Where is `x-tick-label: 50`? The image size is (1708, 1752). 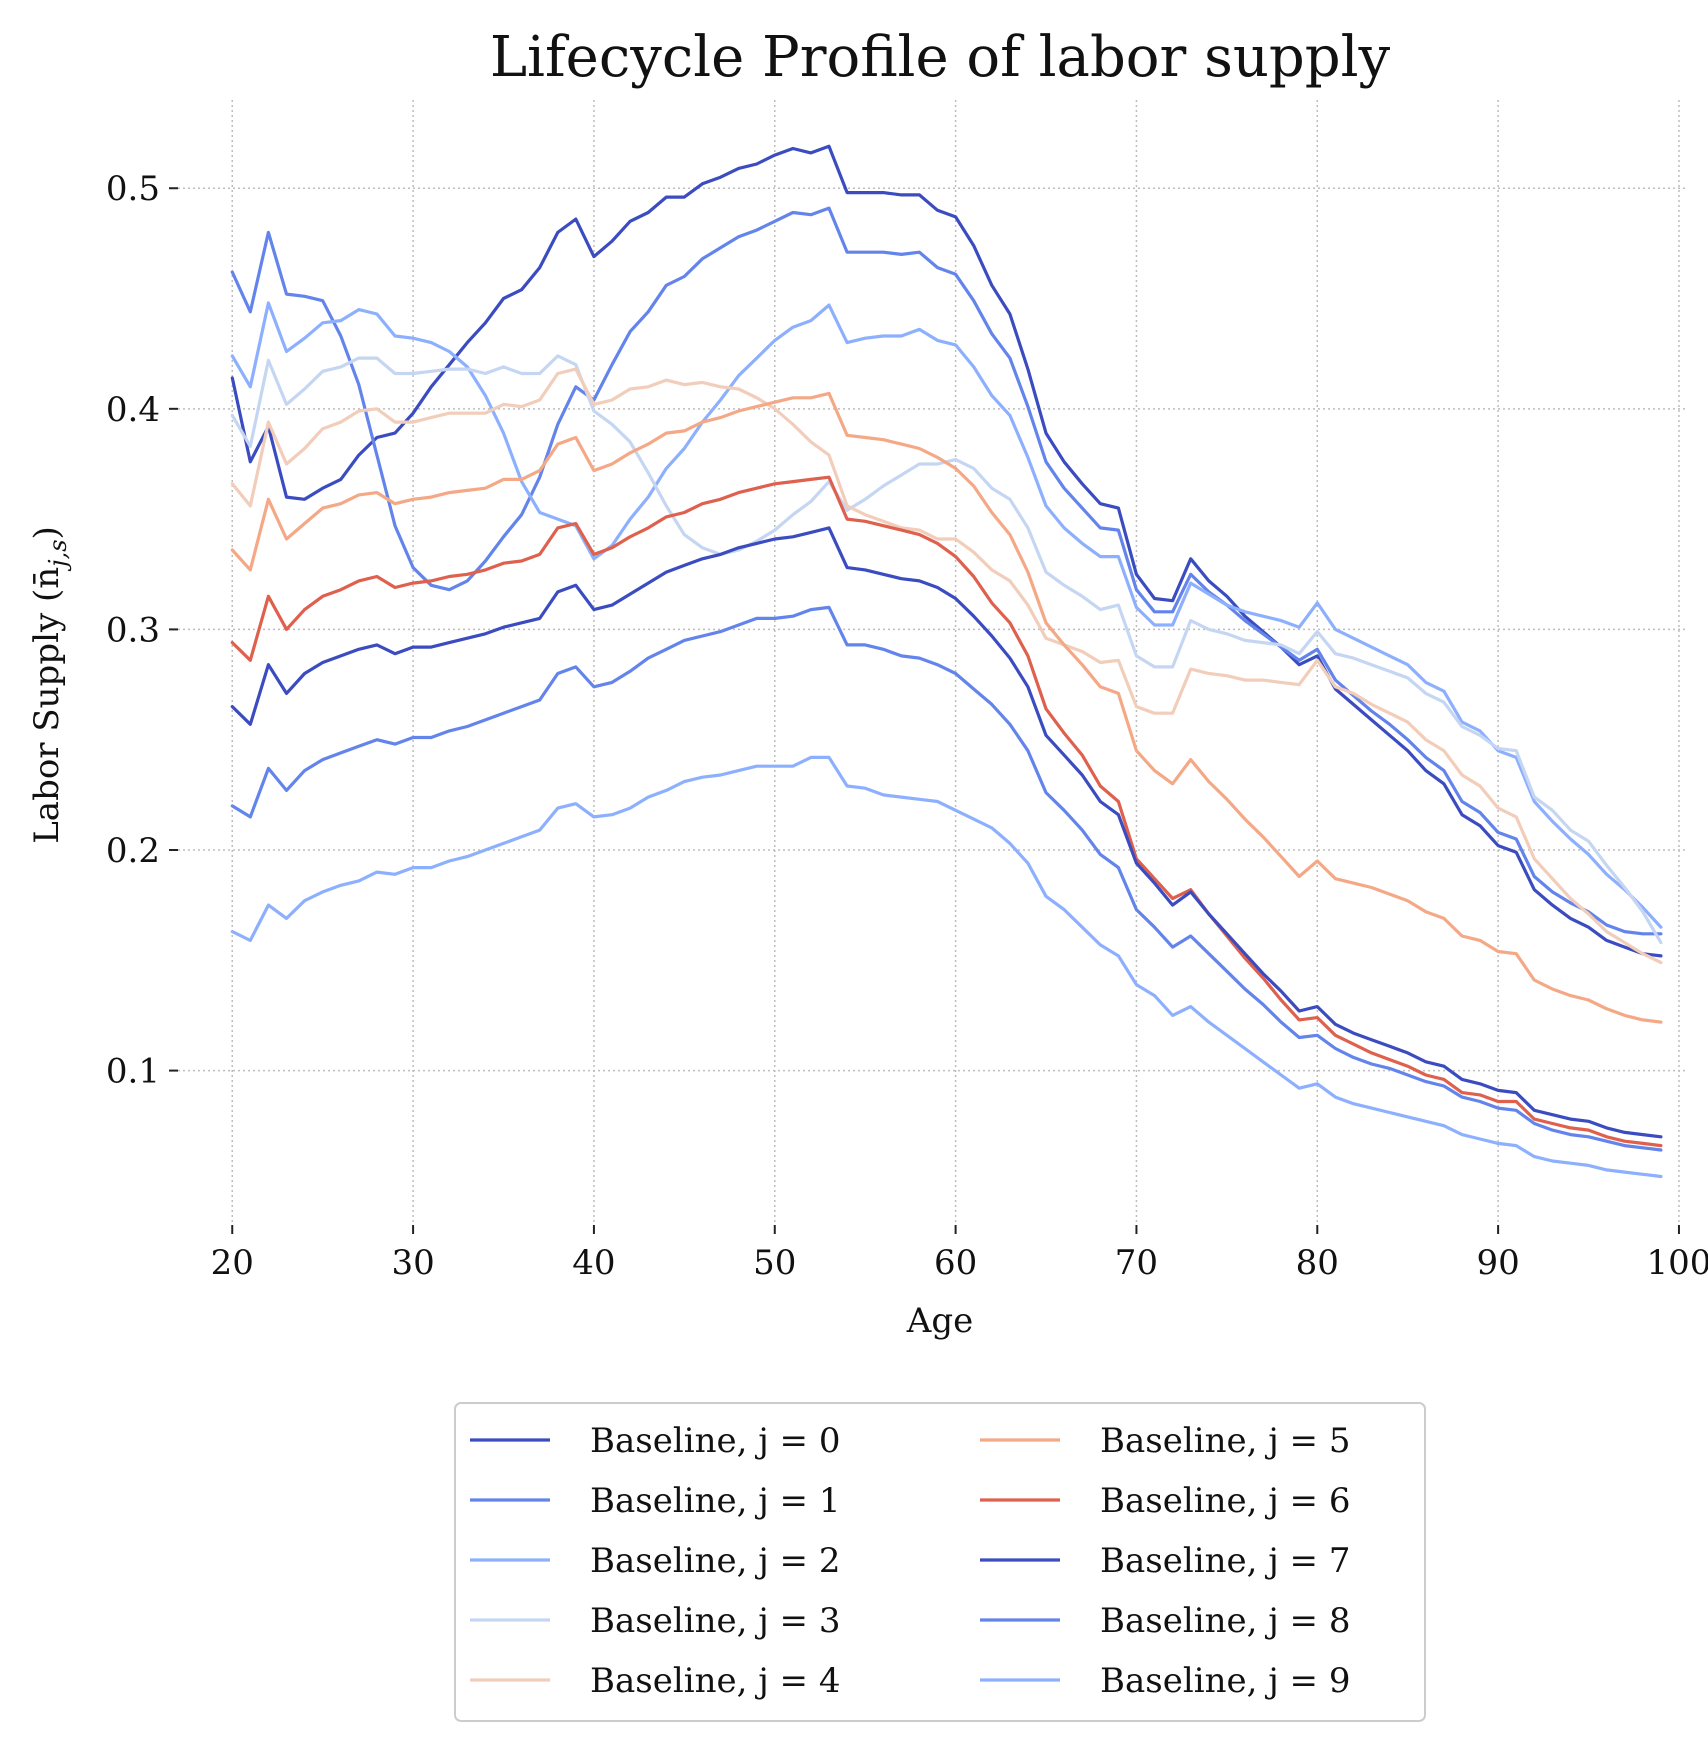
x-tick-label: 50 is located at coordinates (774, 1263).